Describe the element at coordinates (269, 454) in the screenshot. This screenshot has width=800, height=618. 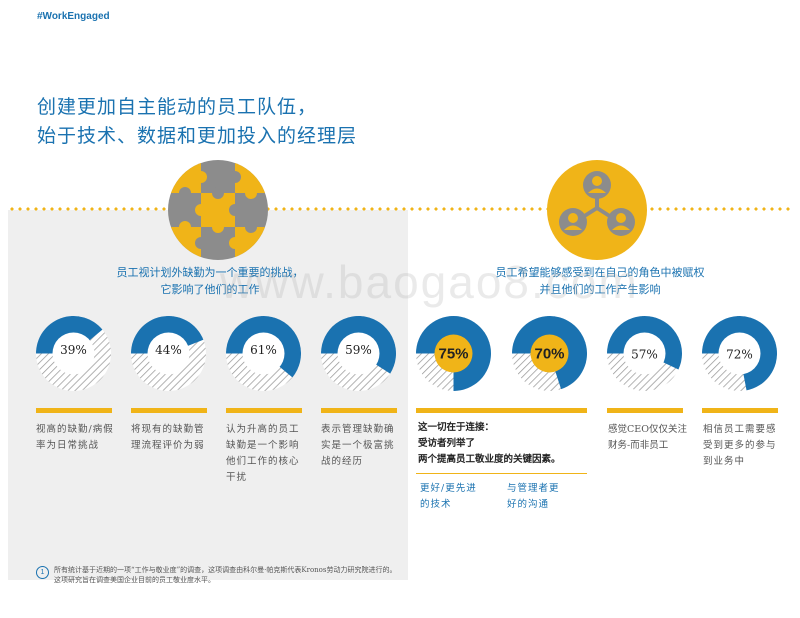
I see `stat-caption-left-3: 认为升高的员工 缺勤是一个影响 他们工作的核心 干扰` at that location.